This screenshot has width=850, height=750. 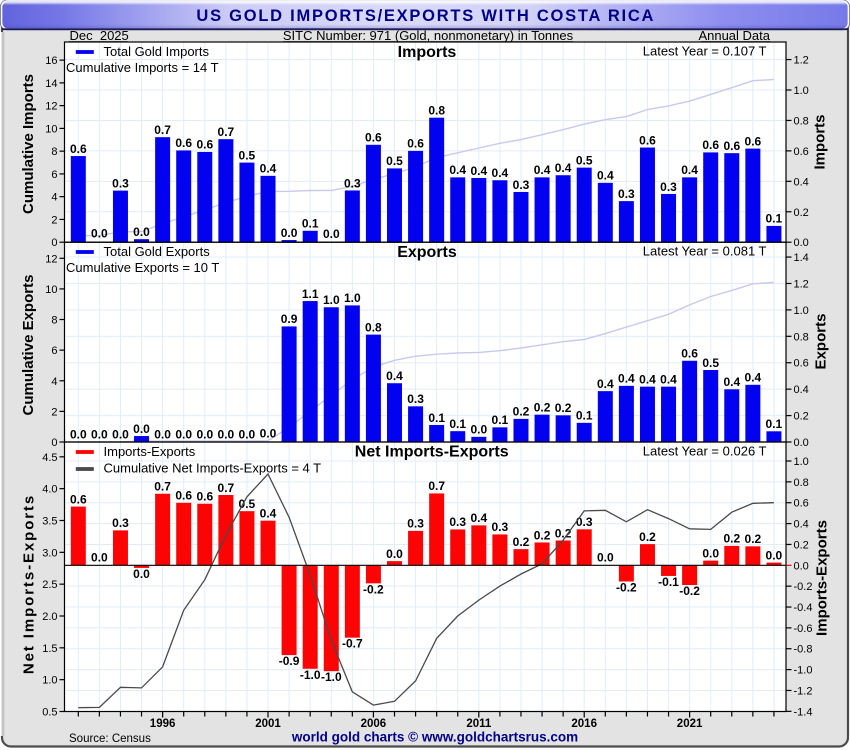 What do you see at coordinates (734, 35) in the screenshot?
I see `svg-text: Annual Data` at bounding box center [734, 35].